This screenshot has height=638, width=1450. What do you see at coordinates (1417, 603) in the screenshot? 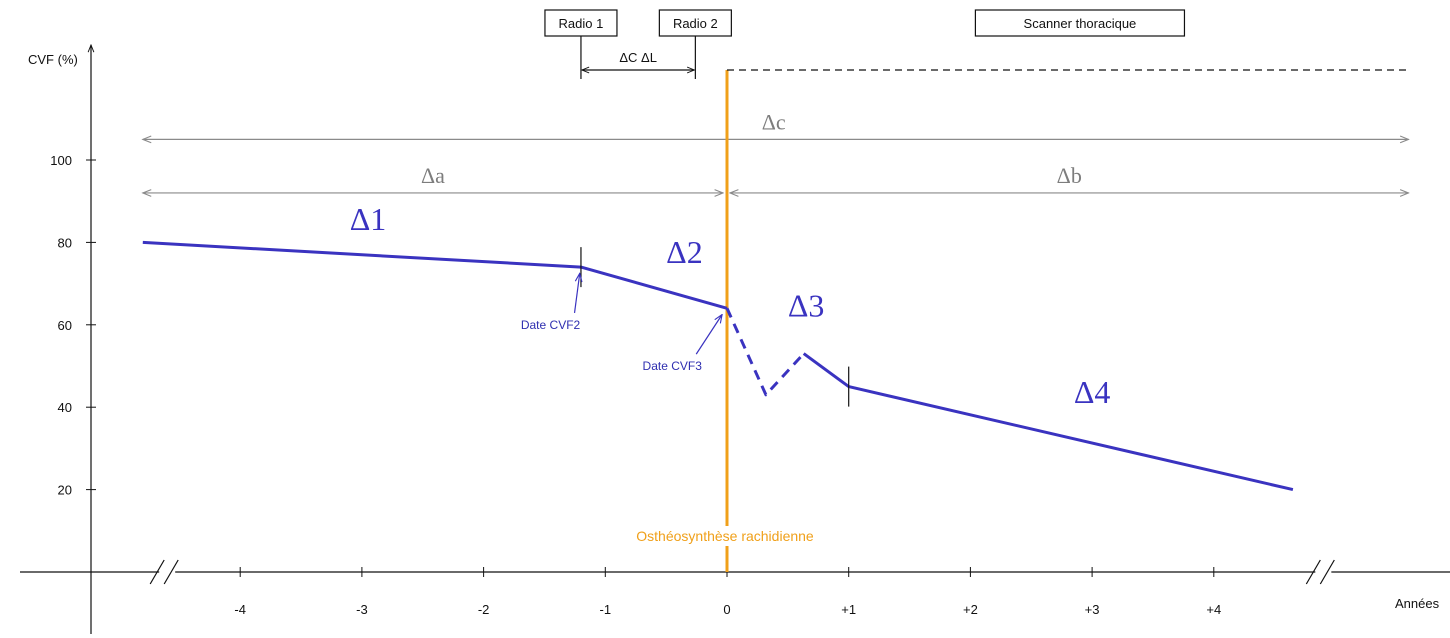
I see `x-axis-label: Années` at bounding box center [1417, 603].